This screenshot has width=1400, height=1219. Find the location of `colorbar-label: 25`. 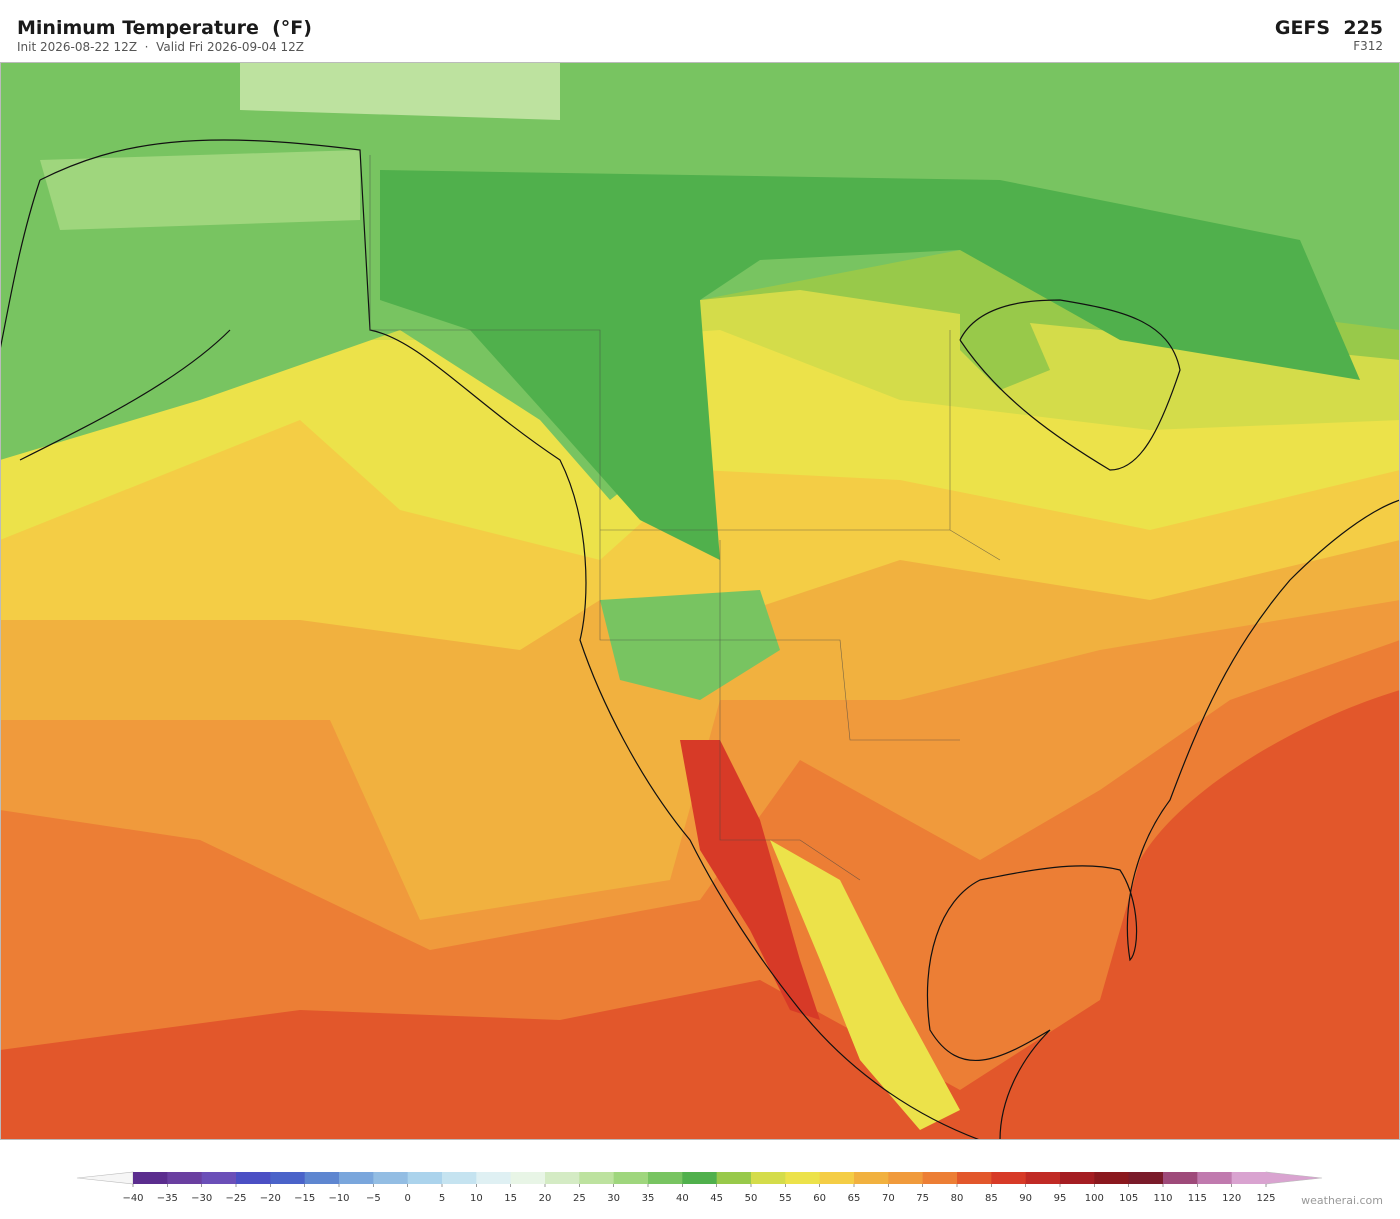

colorbar-label: 25 is located at coordinates (579, 1198).